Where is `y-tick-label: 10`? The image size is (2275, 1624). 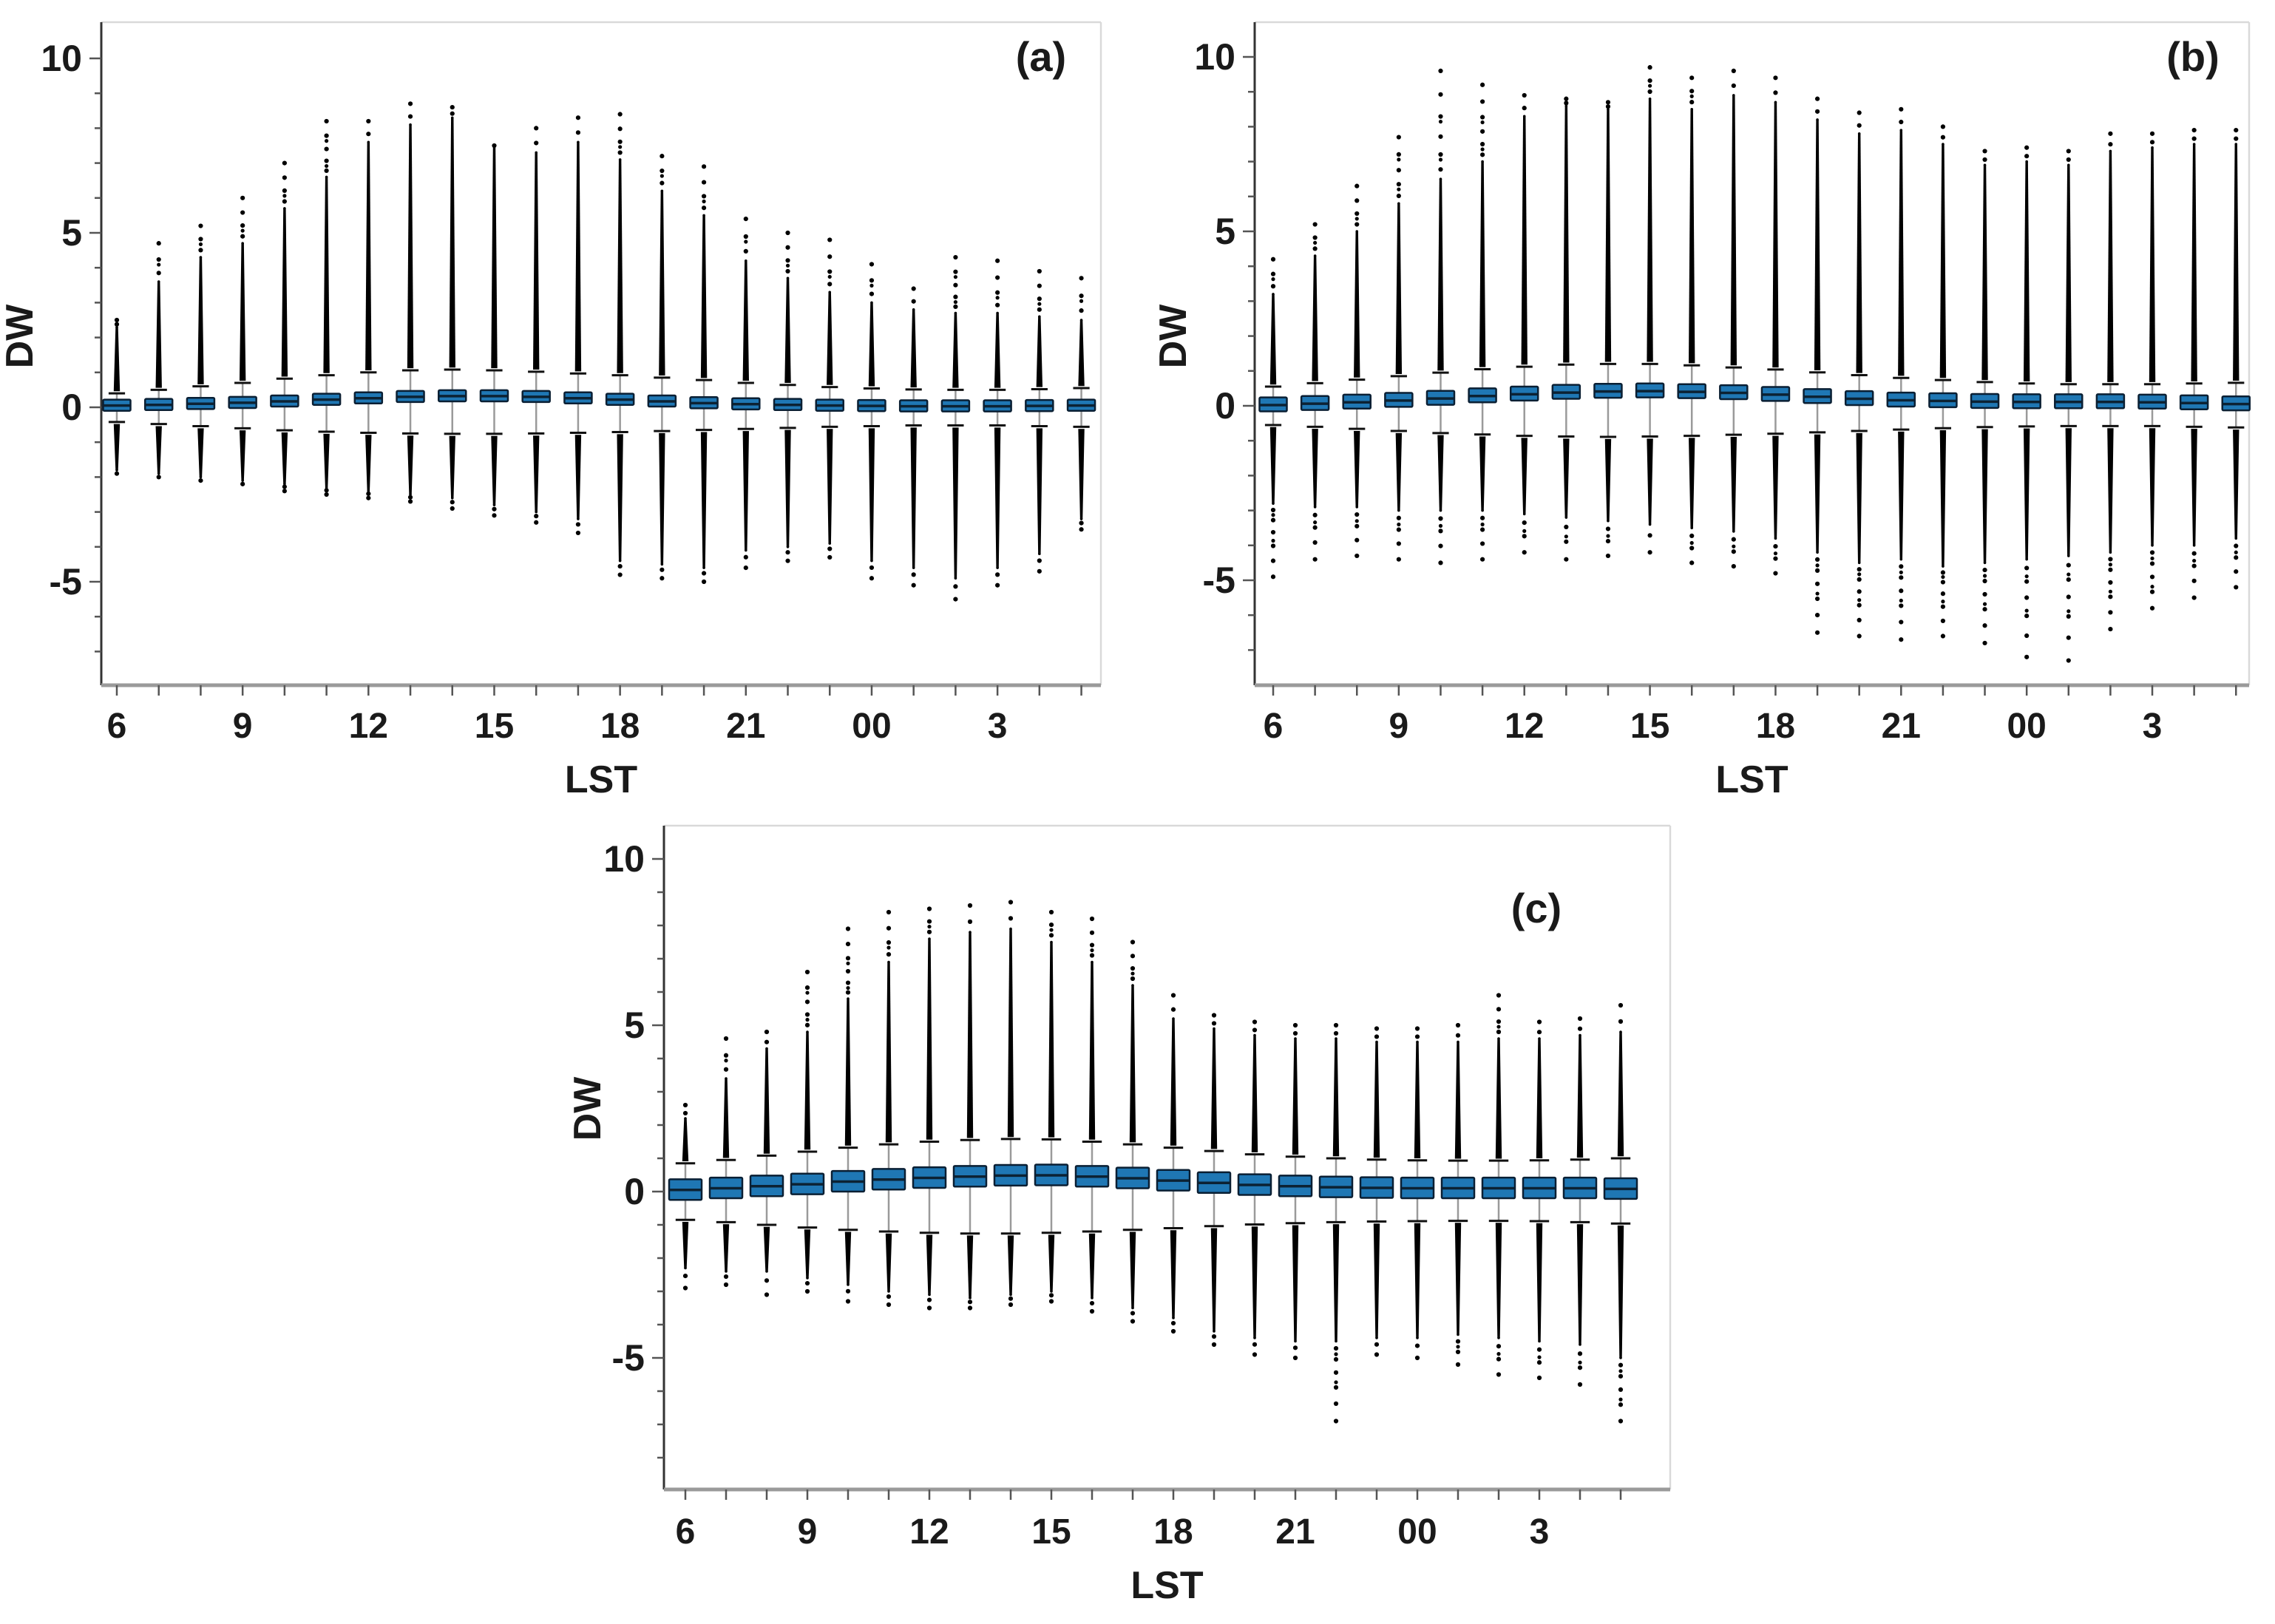 y-tick-label: 10 is located at coordinates (624, 859).